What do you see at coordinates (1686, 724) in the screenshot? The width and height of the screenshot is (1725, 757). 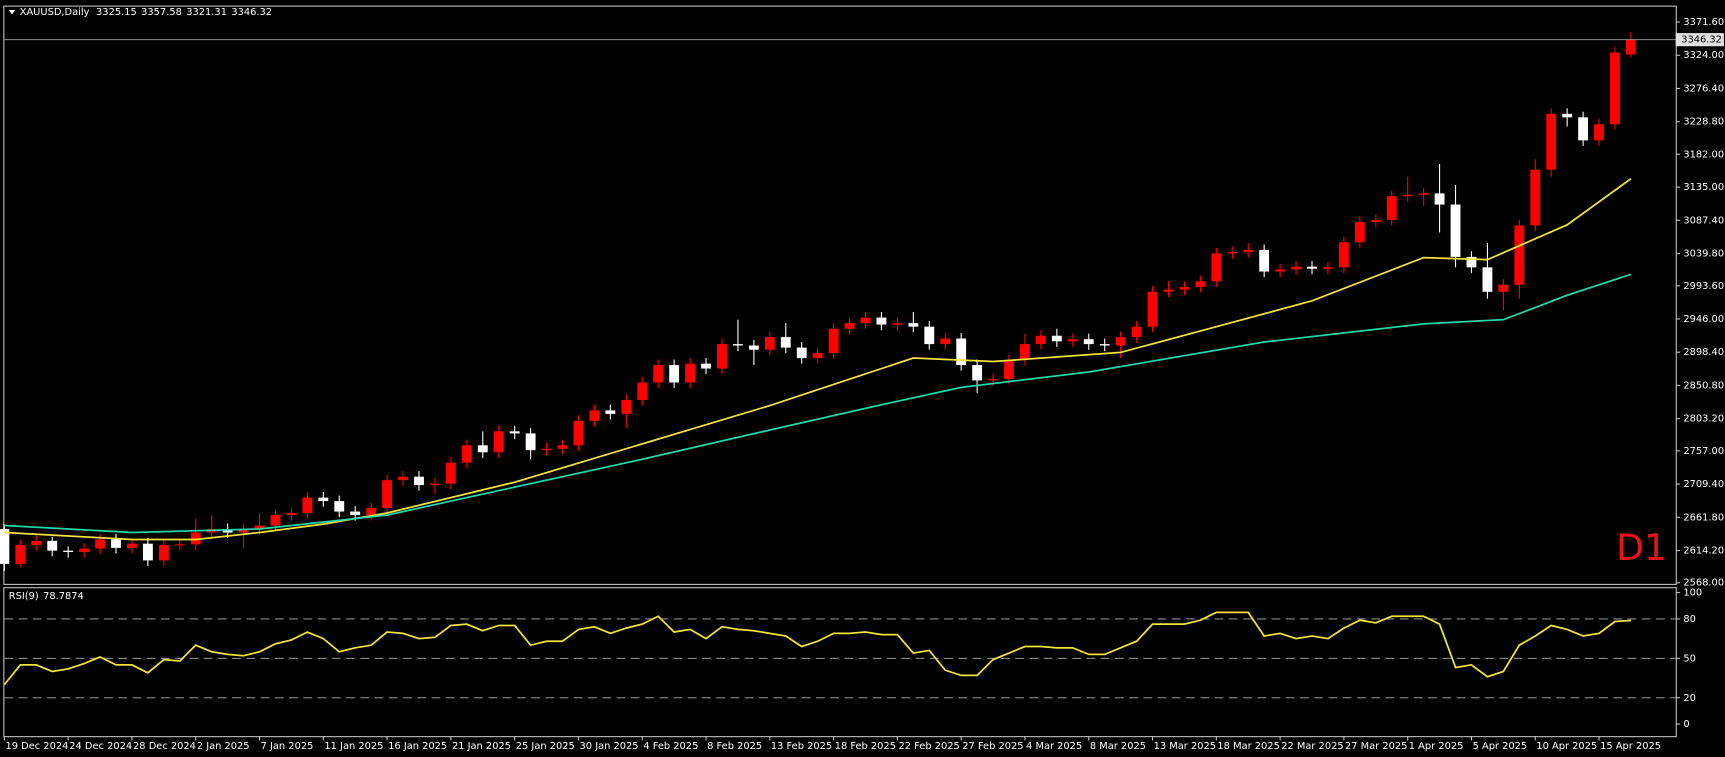 I see `rsi-tick-label: 0` at bounding box center [1686, 724].